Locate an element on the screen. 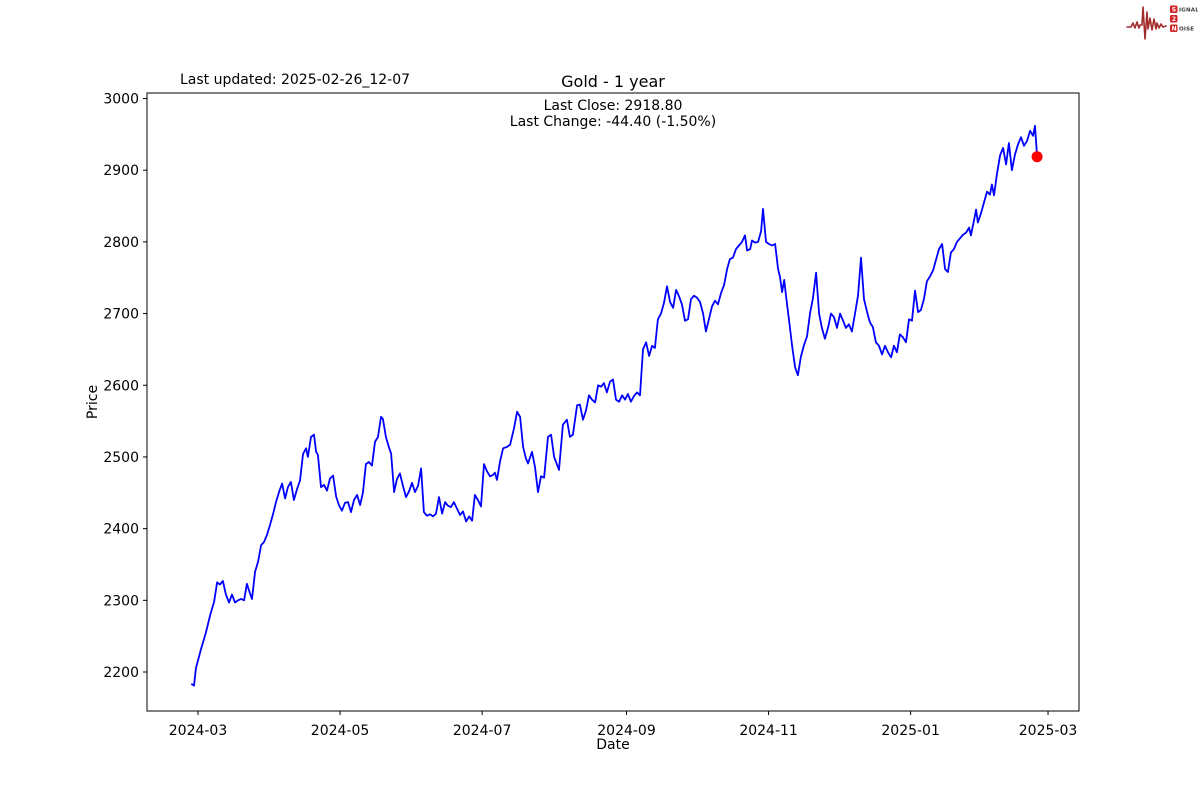 The width and height of the screenshot is (1200, 800). y-tick-label: 2300 is located at coordinates (121, 601).